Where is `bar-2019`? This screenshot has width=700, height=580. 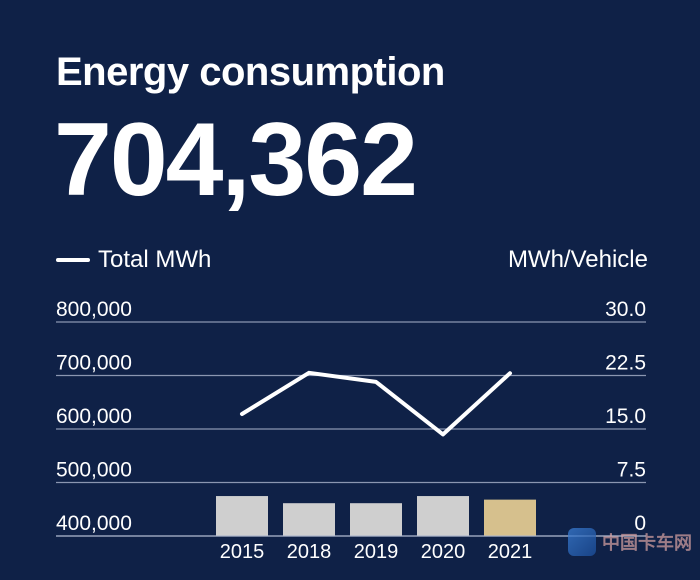
bar-2019 is located at coordinates (376, 519).